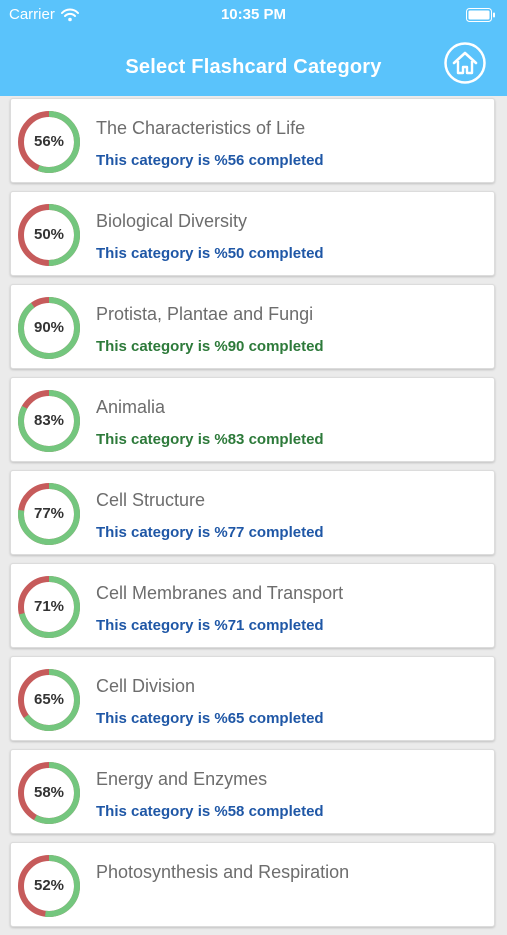 This screenshot has height=935, width=507. I want to click on progress-ring: 52%, so click(49, 886).